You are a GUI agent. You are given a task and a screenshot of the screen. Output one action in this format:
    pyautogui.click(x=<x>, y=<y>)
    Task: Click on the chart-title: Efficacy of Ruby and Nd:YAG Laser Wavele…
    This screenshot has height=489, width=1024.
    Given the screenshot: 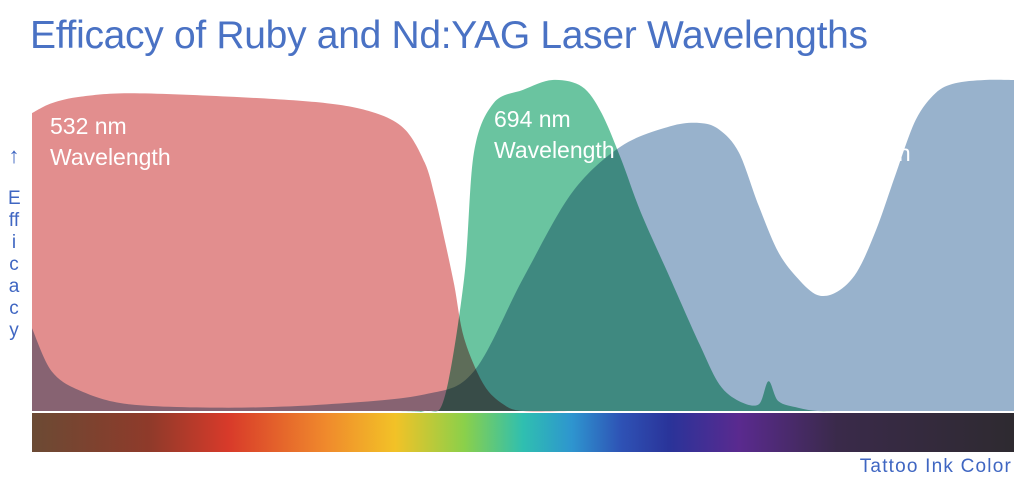 What is the action you would take?
    pyautogui.click(x=449, y=35)
    